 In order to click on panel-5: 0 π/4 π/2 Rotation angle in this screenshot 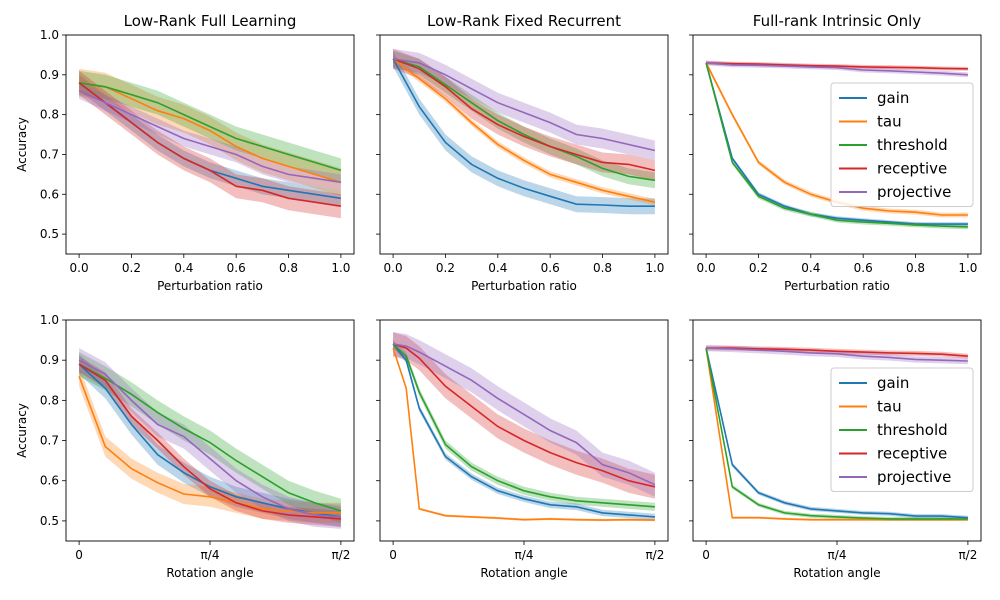, I will do `click(522, 449)`.